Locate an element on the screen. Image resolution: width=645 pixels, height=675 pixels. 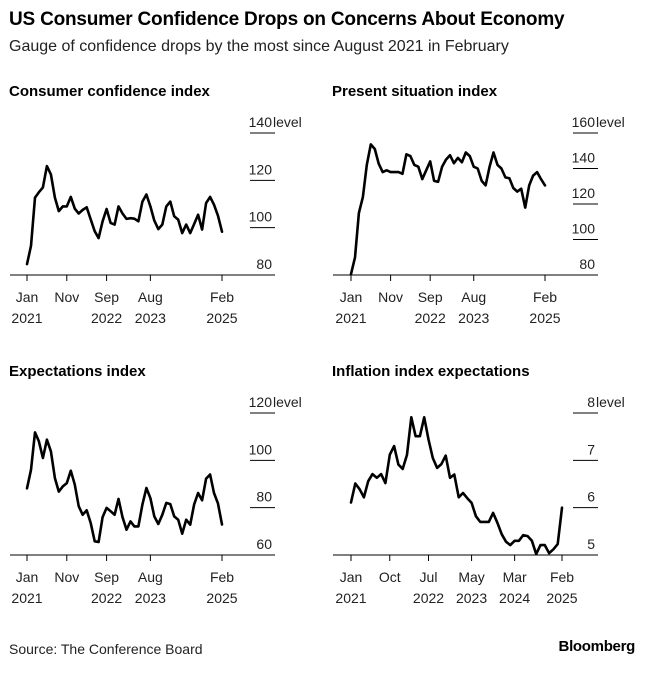
y-tick-label: 5 is located at coordinates (591, 544).